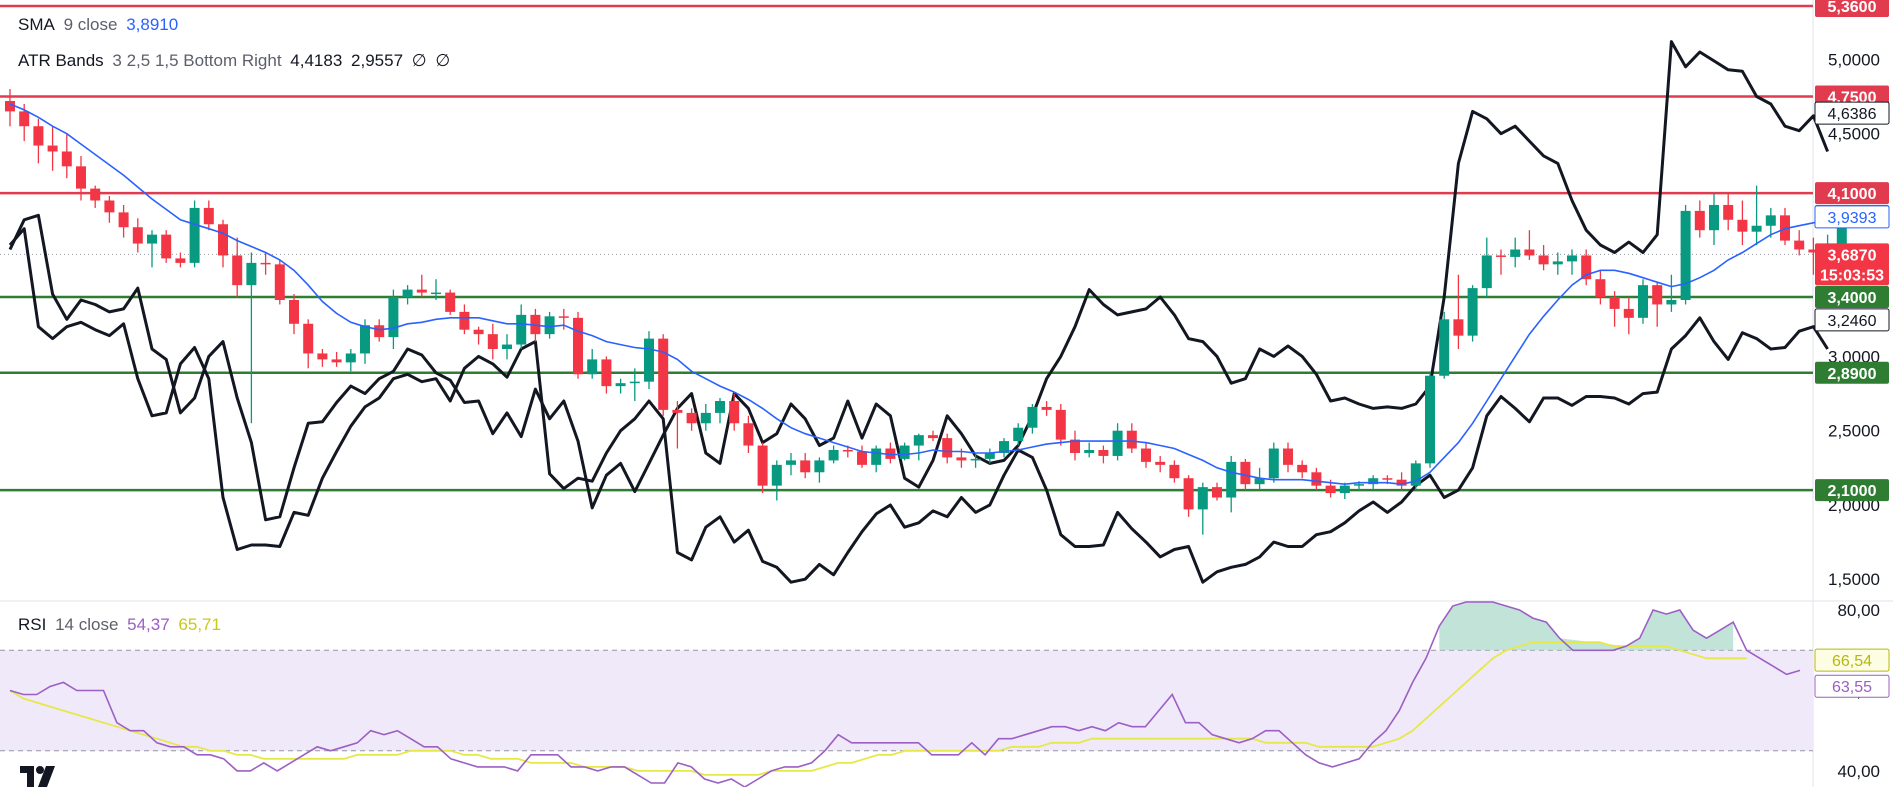  I want to click on rsi-label-rsi-ma: 66,54, so click(1852, 660).